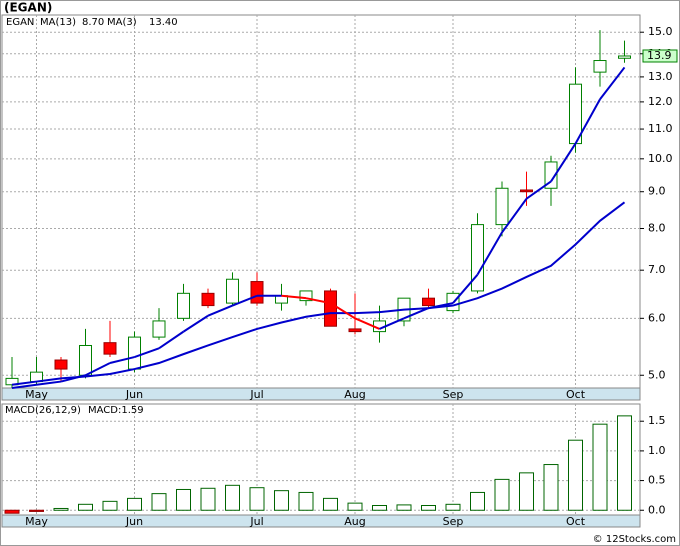 Image resolution: width=680 pixels, height=546 pixels. I want to click on y-tick-label: 7.0, so click(657, 269).